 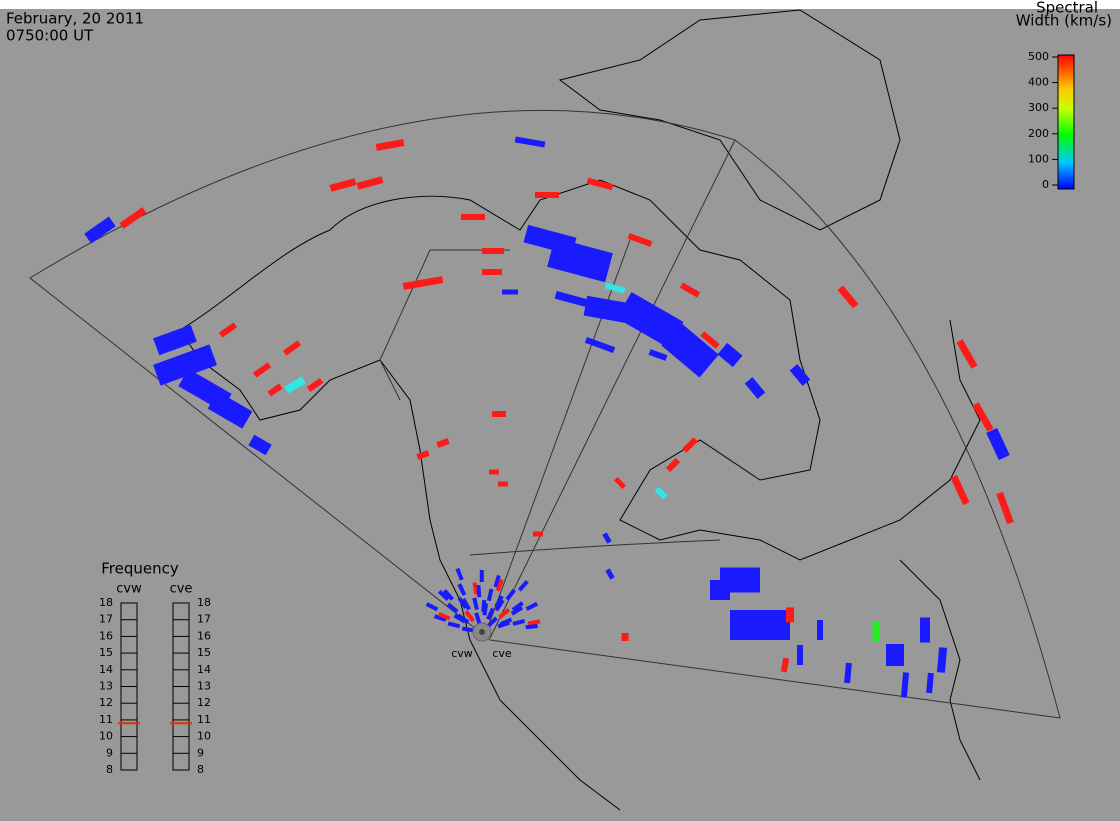 I want to click on colorbar-tick-label: 300, so click(x=1038, y=107).